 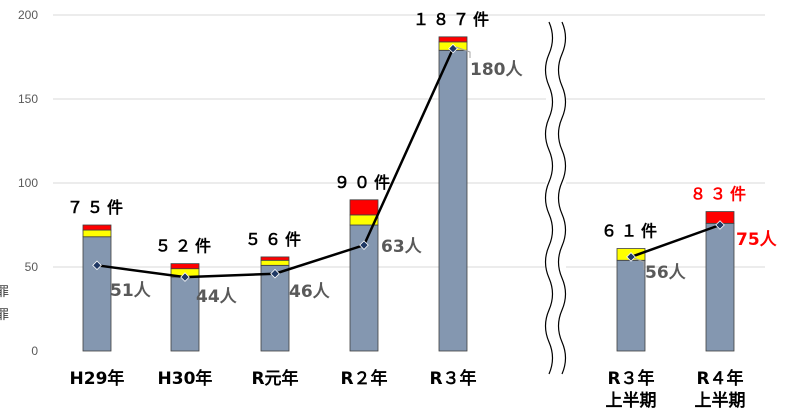 What do you see at coordinates (310, 292) in the screenshot?
I see `people-count-label: 46人` at bounding box center [310, 292].